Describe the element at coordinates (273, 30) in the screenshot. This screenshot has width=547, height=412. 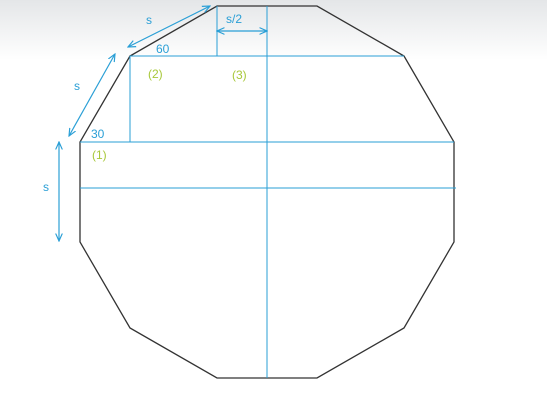
I see `background-gradient` at that location.